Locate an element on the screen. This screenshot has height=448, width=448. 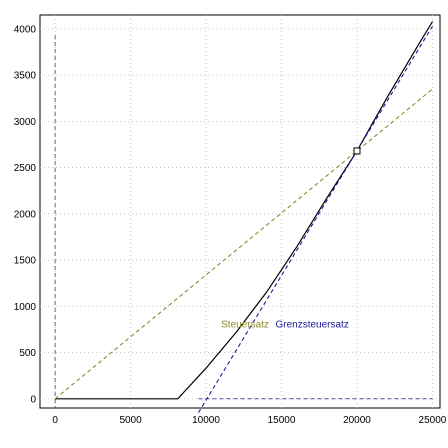
annotations: Steuersatz Grenzsteuersatz is located at coordinates (285, 325).